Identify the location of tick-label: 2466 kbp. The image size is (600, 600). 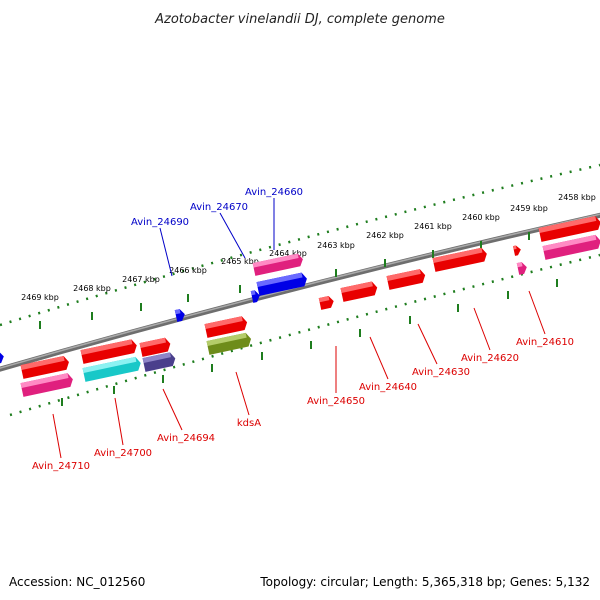
(188, 270).